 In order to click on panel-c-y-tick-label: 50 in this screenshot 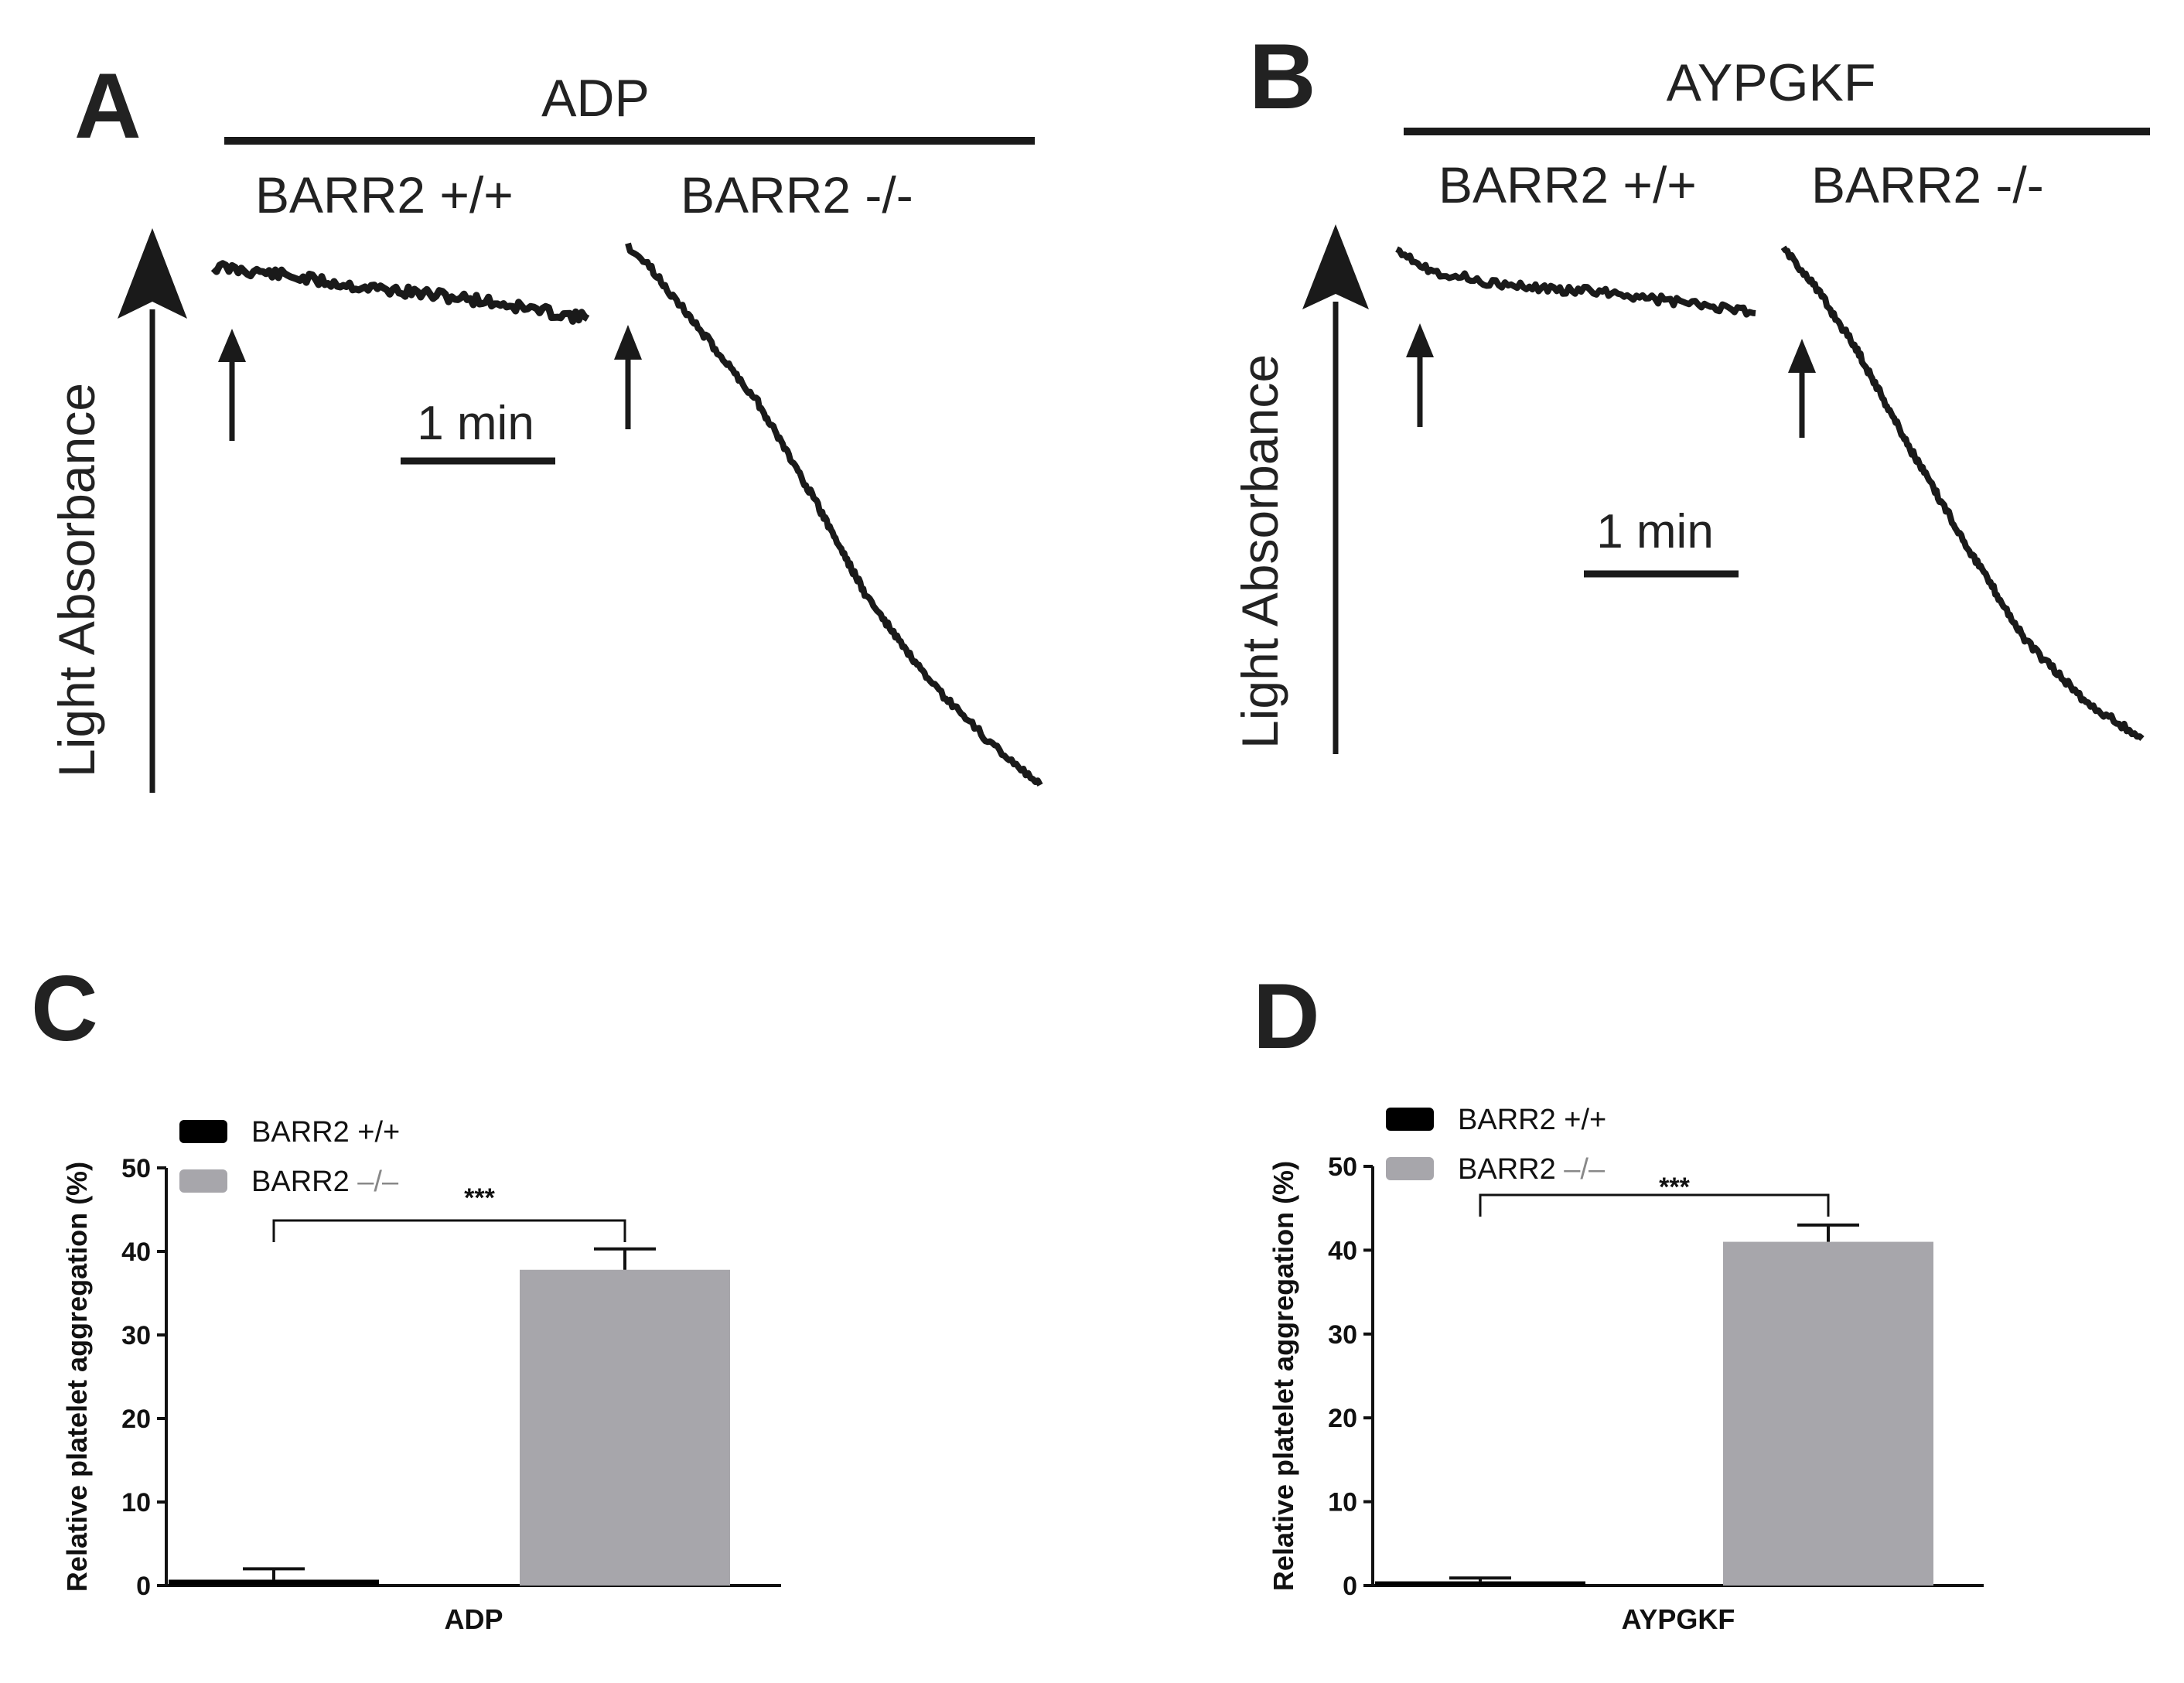, I will do `click(136, 1169)`.